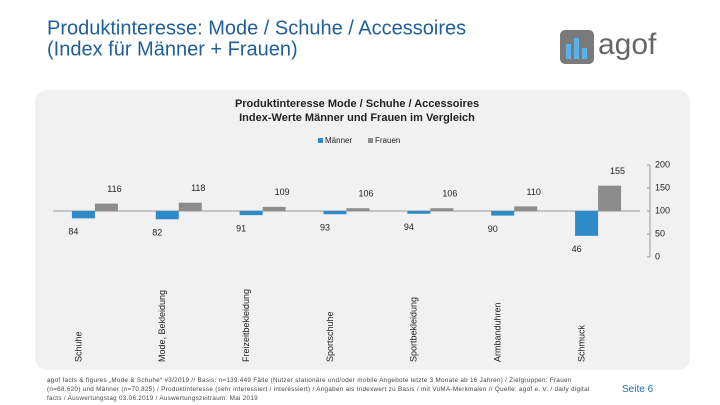 The height and width of the screenshot is (405, 720). Describe the element at coordinates (241, 229) in the screenshot. I see `value-label: 91` at that location.